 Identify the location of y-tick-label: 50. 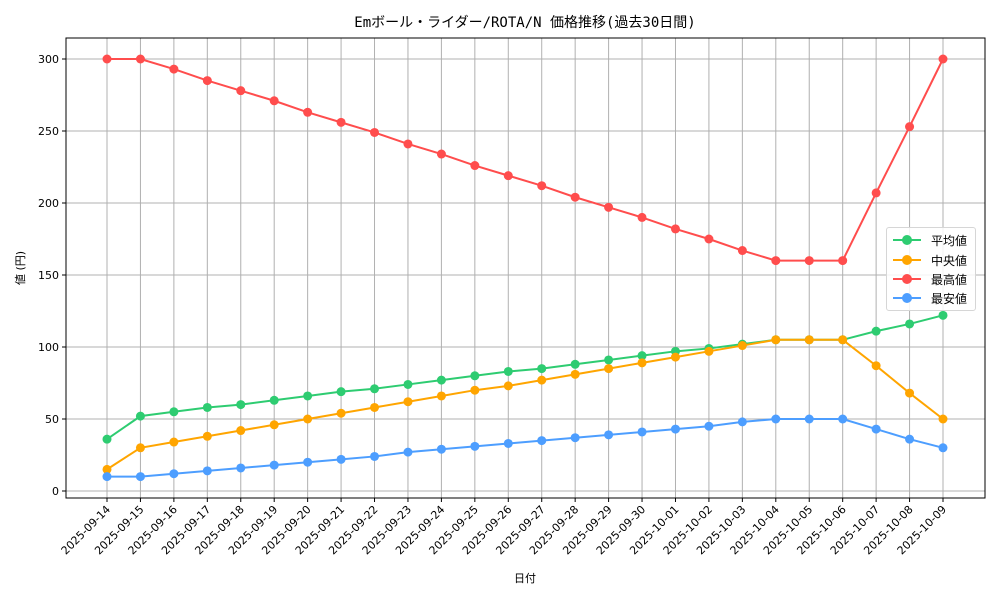
(52, 419).